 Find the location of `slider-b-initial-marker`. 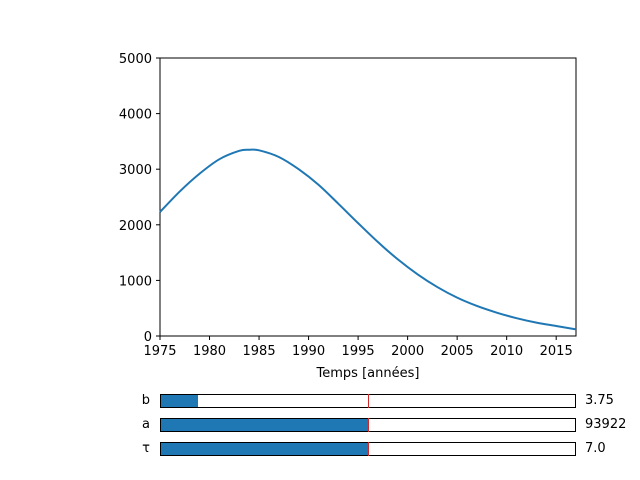

slider-b-initial-marker is located at coordinates (368, 401).